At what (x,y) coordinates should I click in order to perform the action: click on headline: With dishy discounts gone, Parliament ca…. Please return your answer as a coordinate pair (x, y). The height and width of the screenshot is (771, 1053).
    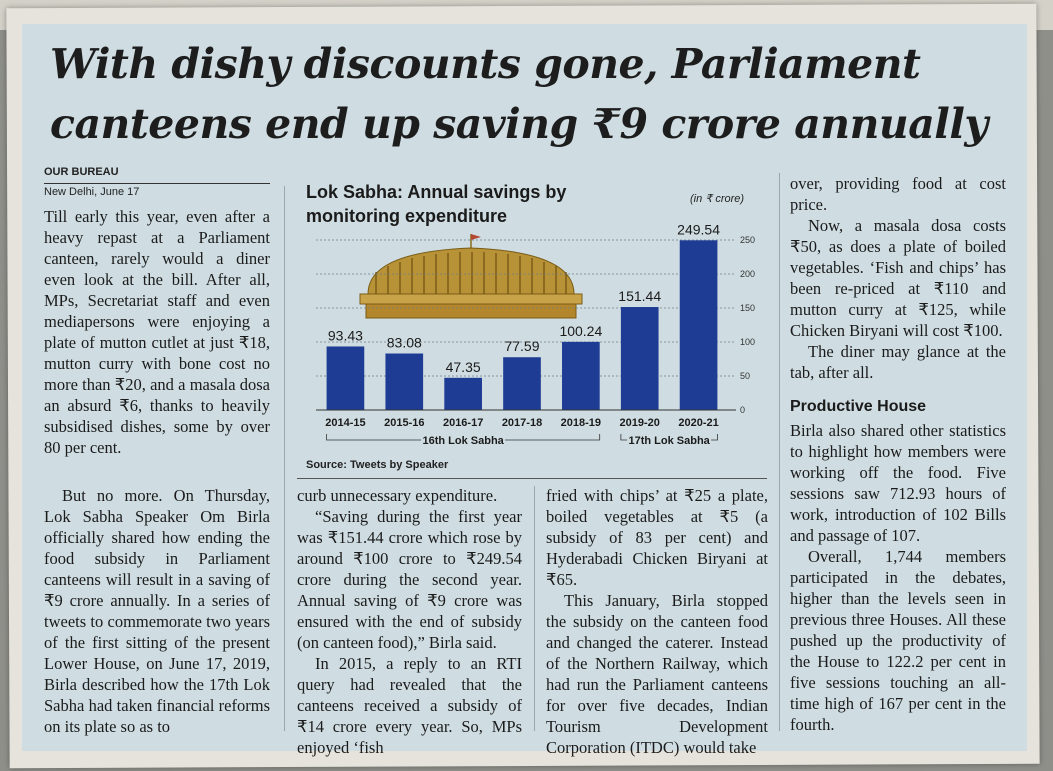
    Looking at the image, I should click on (519, 94).